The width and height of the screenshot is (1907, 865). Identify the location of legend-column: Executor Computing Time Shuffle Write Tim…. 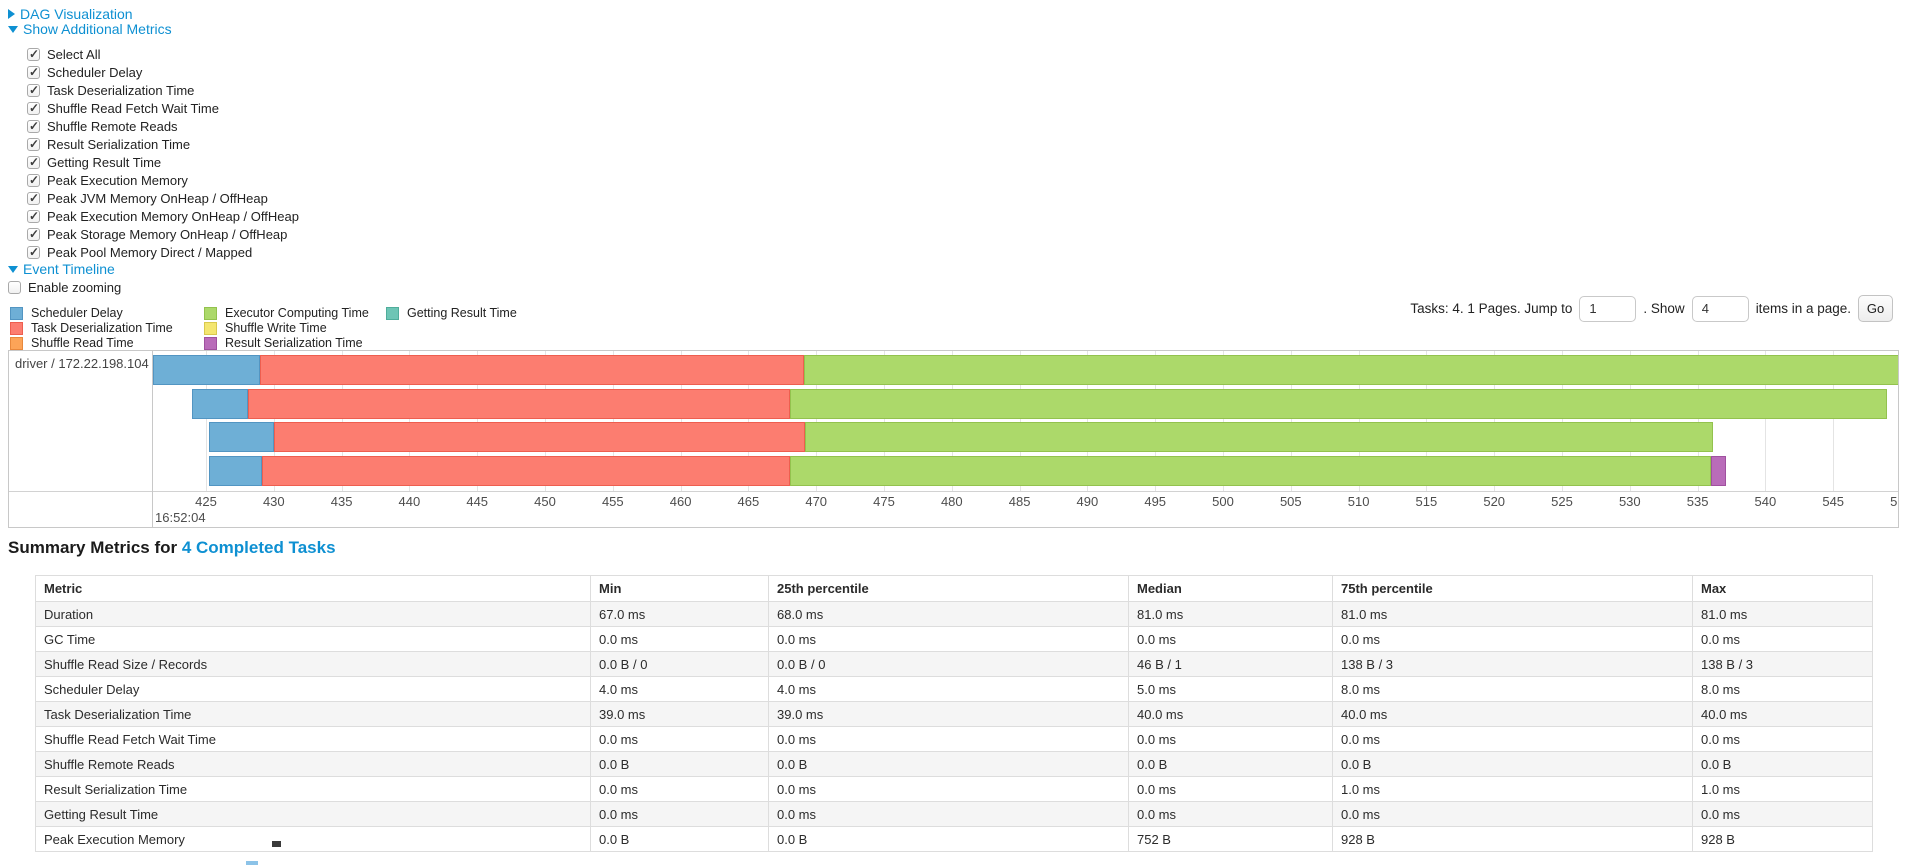
(286, 328).